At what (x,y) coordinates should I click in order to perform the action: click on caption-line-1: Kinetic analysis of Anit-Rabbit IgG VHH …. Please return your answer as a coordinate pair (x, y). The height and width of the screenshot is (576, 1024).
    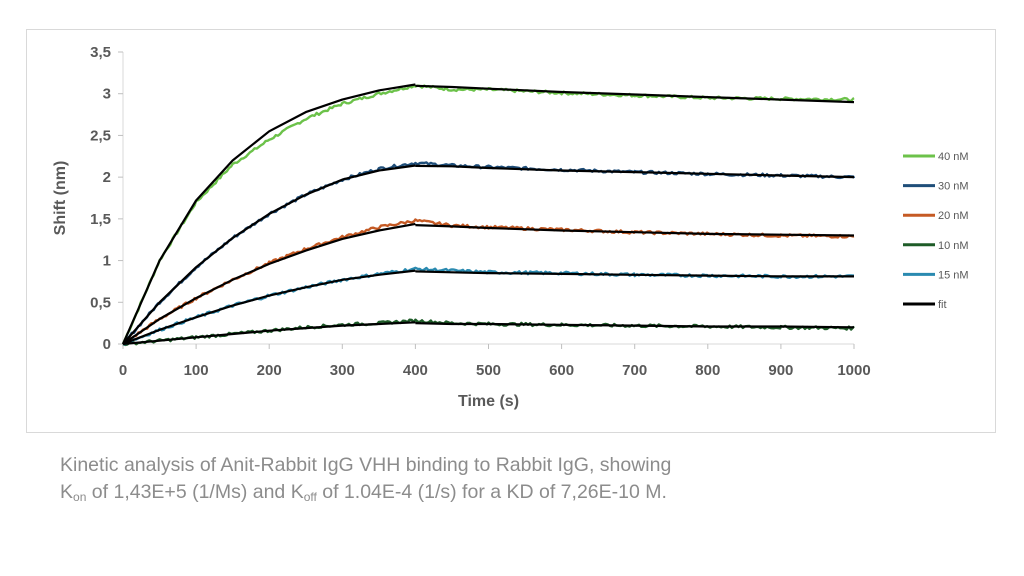
    Looking at the image, I should click on (366, 465).